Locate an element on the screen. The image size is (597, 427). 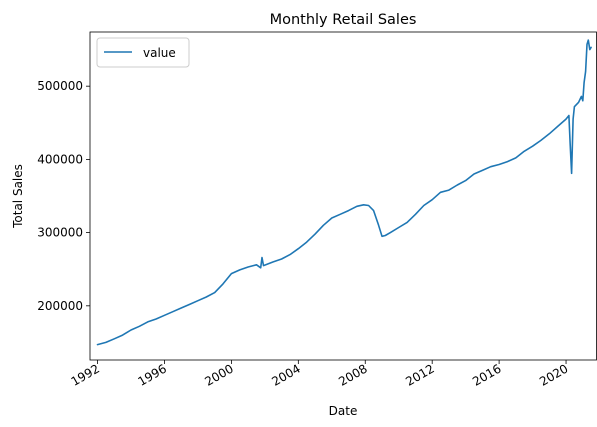
legend-box is located at coordinates (143, 52).